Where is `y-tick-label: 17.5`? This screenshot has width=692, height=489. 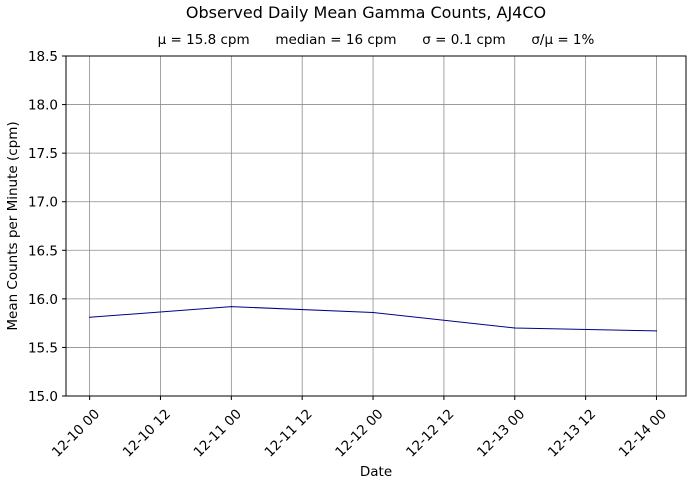
y-tick-label: 17.5 is located at coordinates (43, 154).